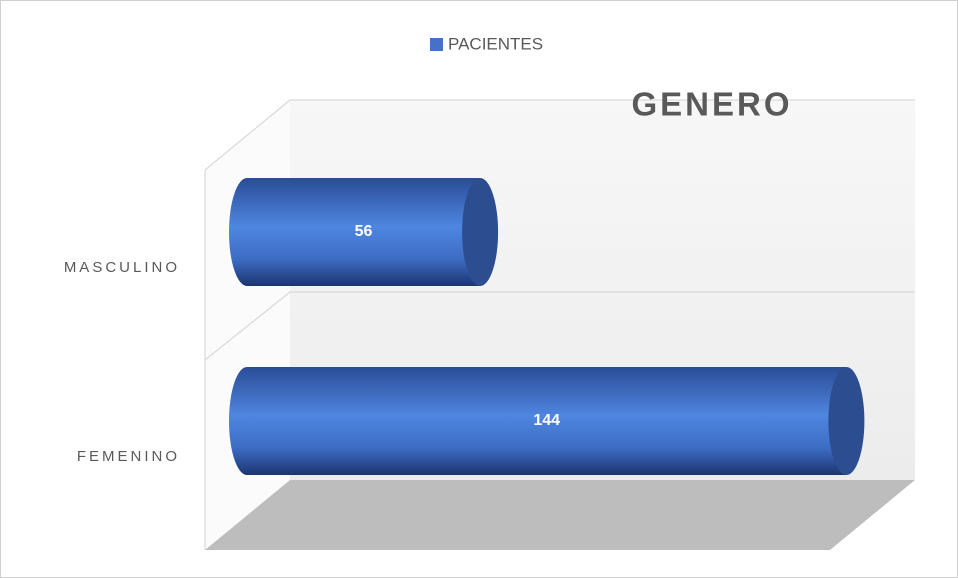  Describe the element at coordinates (364, 231) in the screenshot. I see `value-label: 56` at that location.